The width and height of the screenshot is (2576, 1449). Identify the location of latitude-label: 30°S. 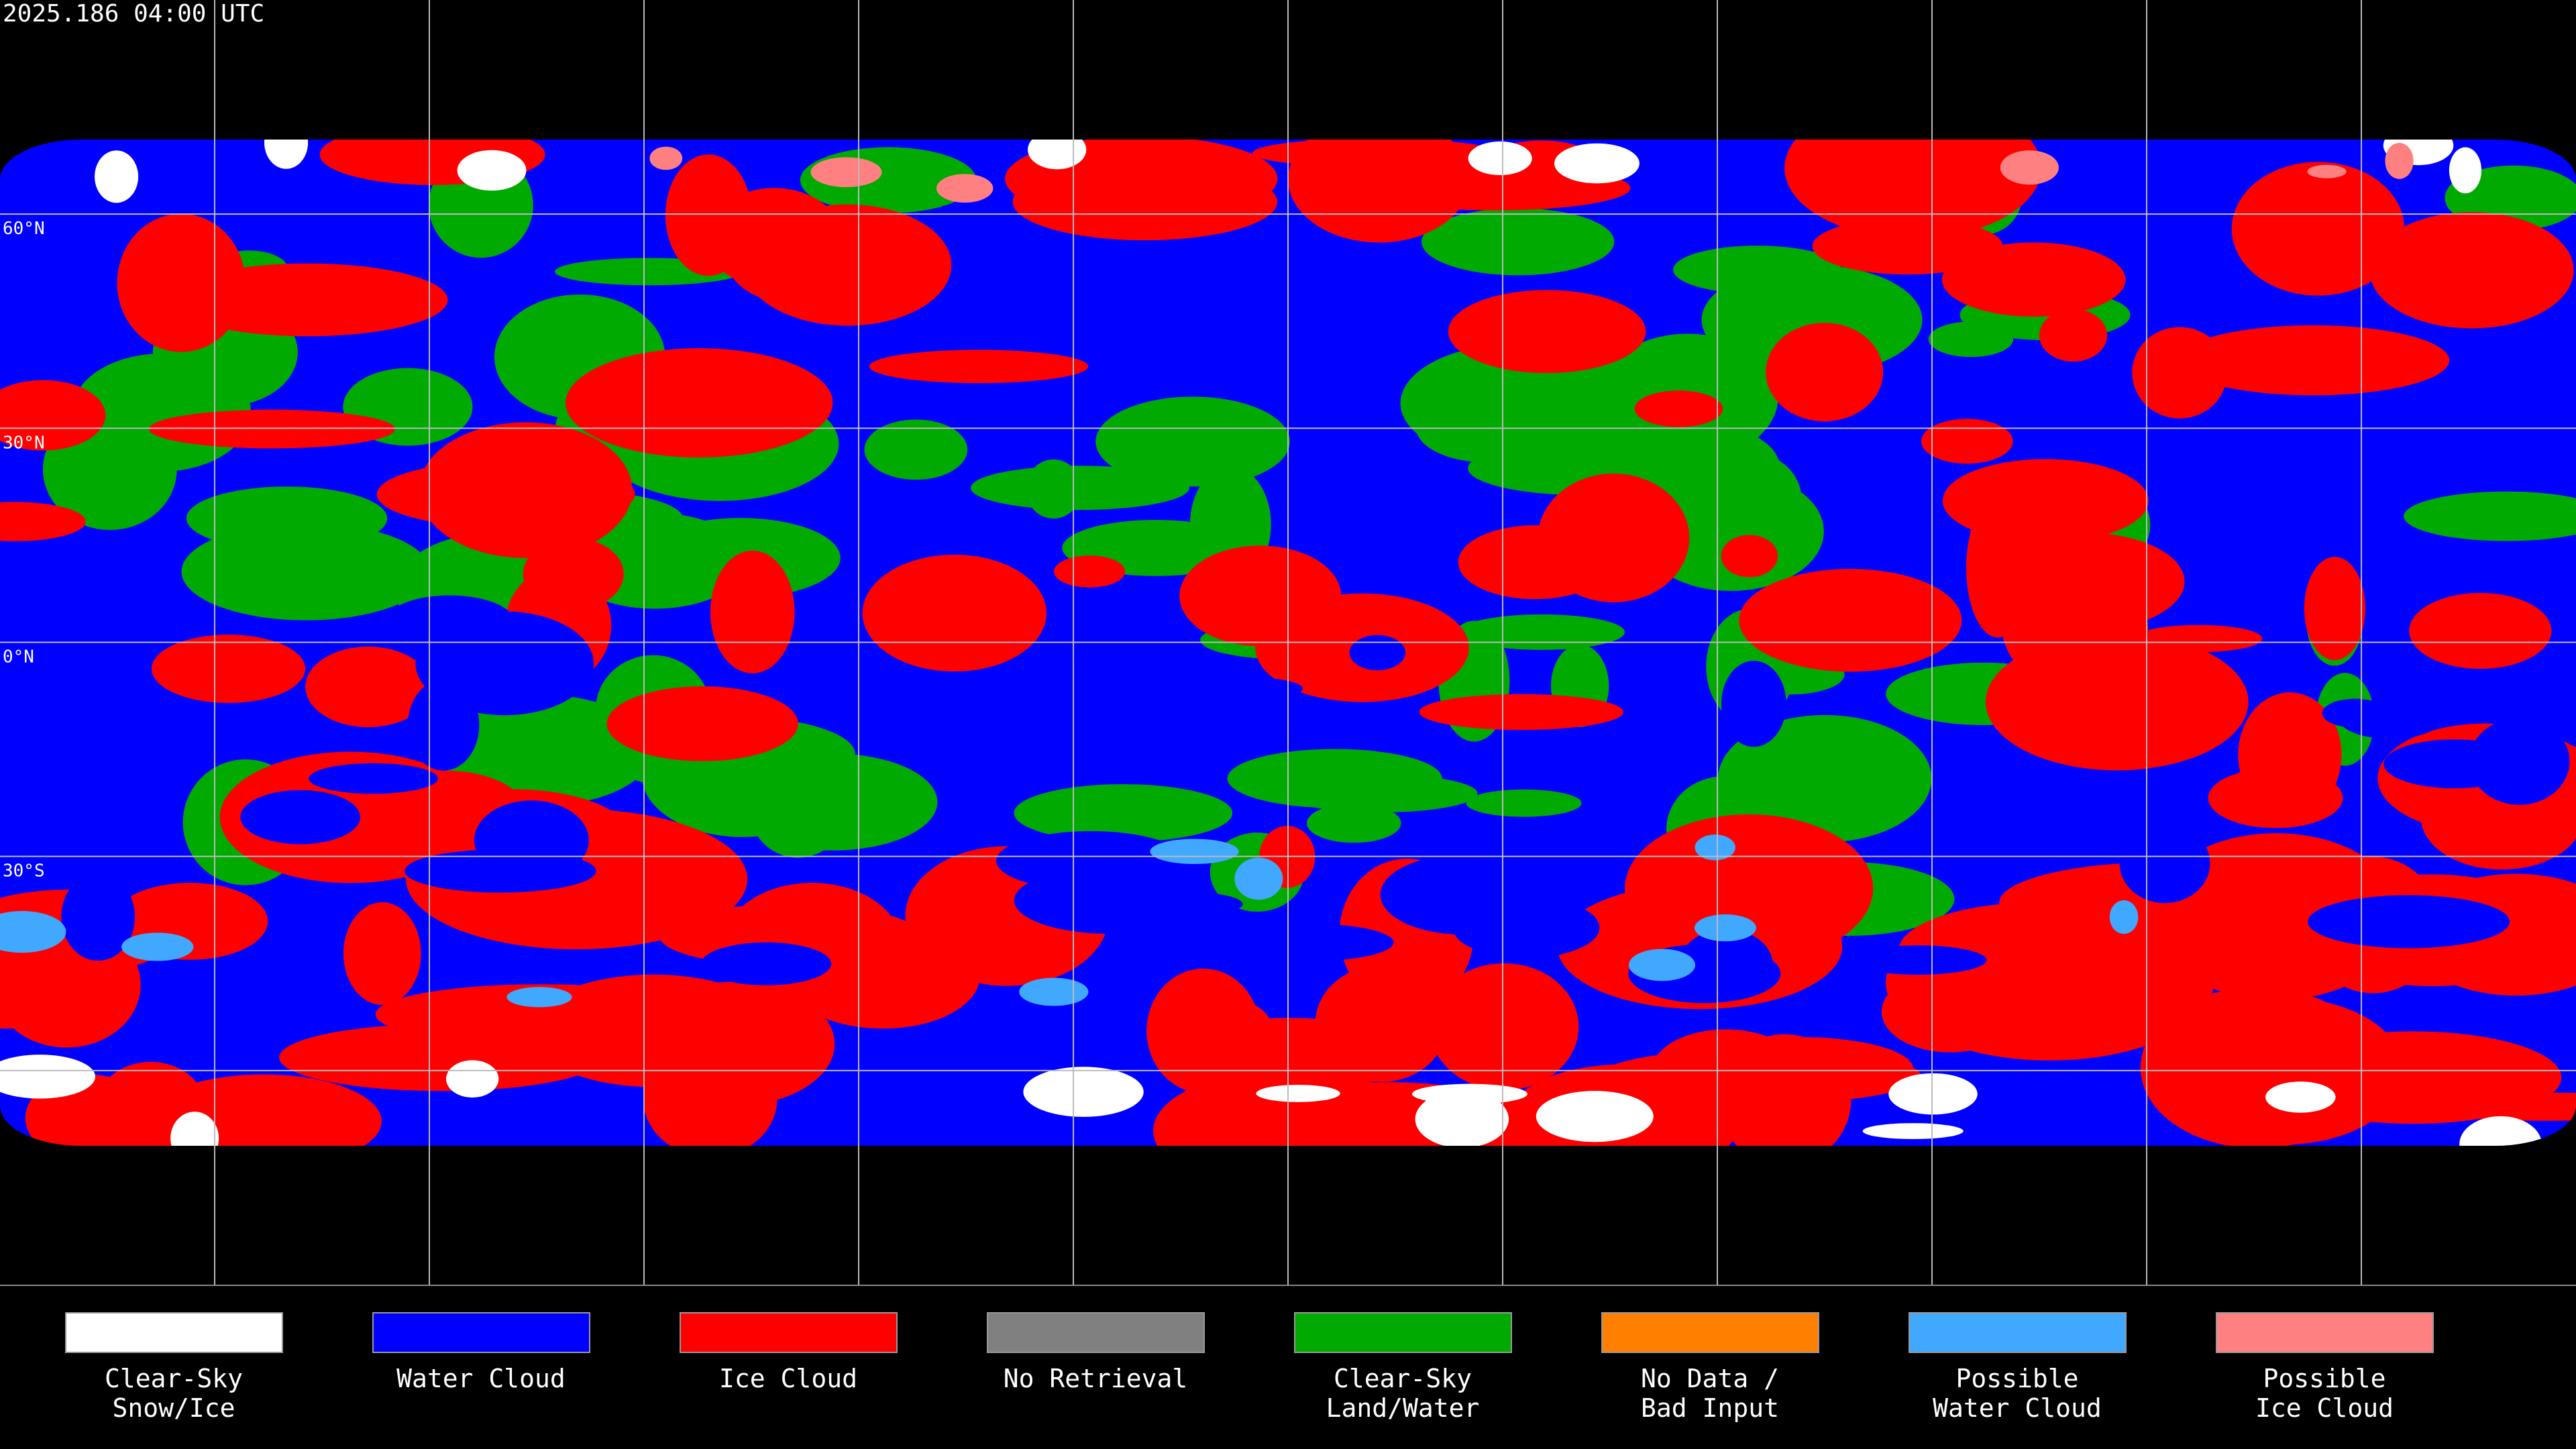
(24, 871).